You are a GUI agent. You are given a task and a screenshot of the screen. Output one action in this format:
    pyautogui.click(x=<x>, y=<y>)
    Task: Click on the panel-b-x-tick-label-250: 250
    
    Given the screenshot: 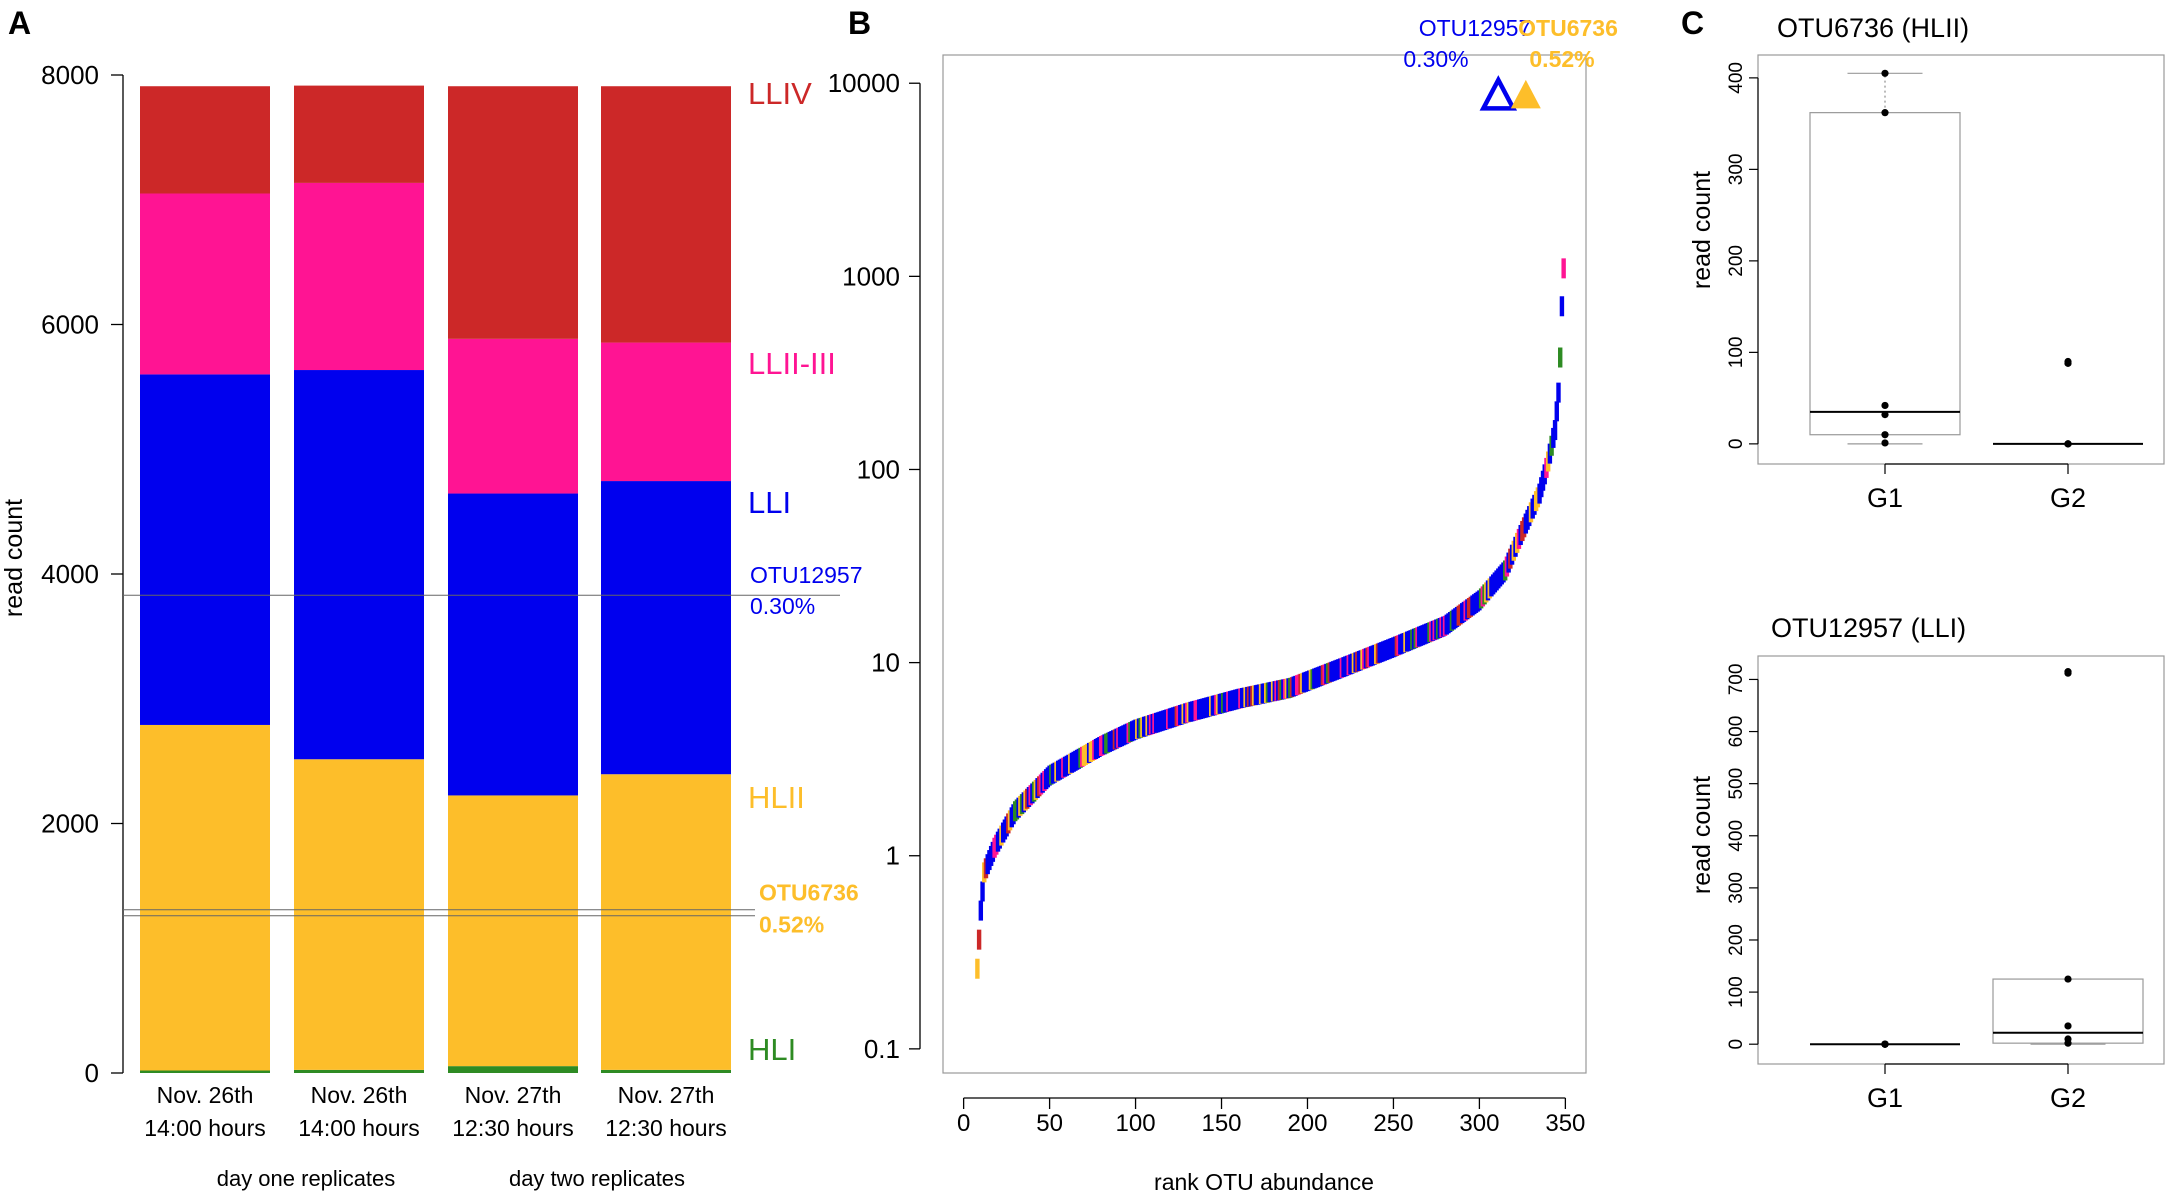 What is the action you would take?
    pyautogui.click(x=1393, y=1123)
    